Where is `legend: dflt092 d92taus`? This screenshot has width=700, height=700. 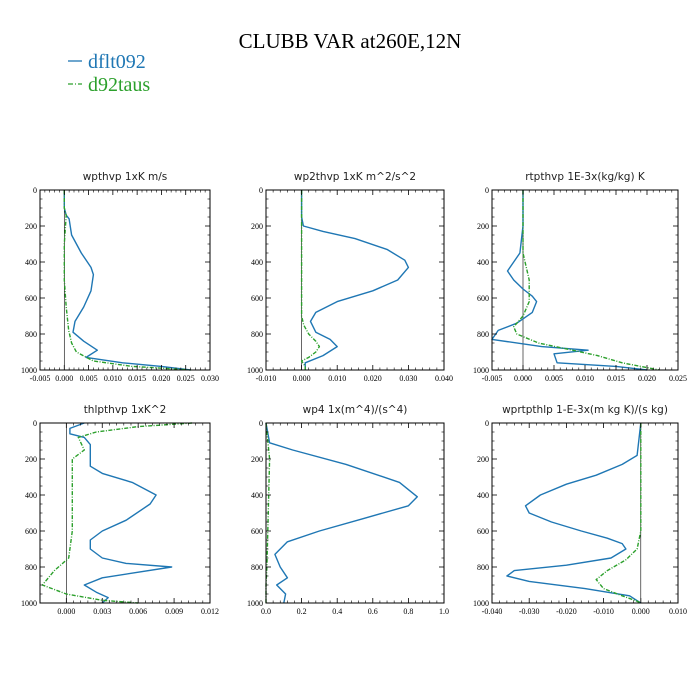
legend: dflt092 d92taus is located at coordinates (109, 73).